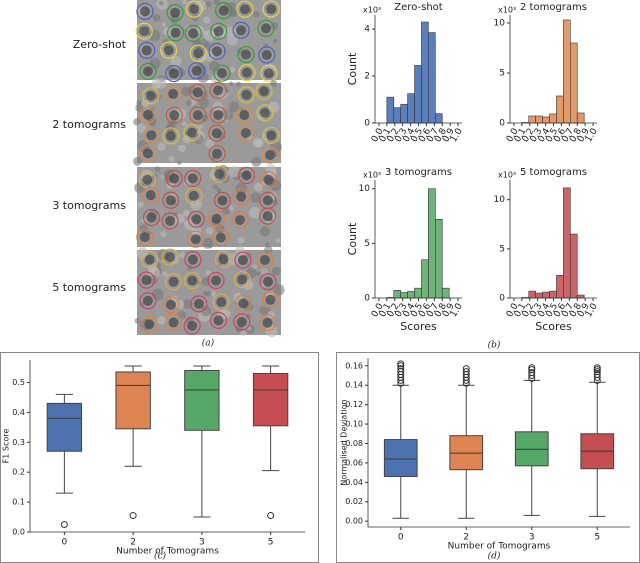 The height and width of the screenshot is (563, 640). I want to click on y-multiplier: x10³, so click(372, 10).